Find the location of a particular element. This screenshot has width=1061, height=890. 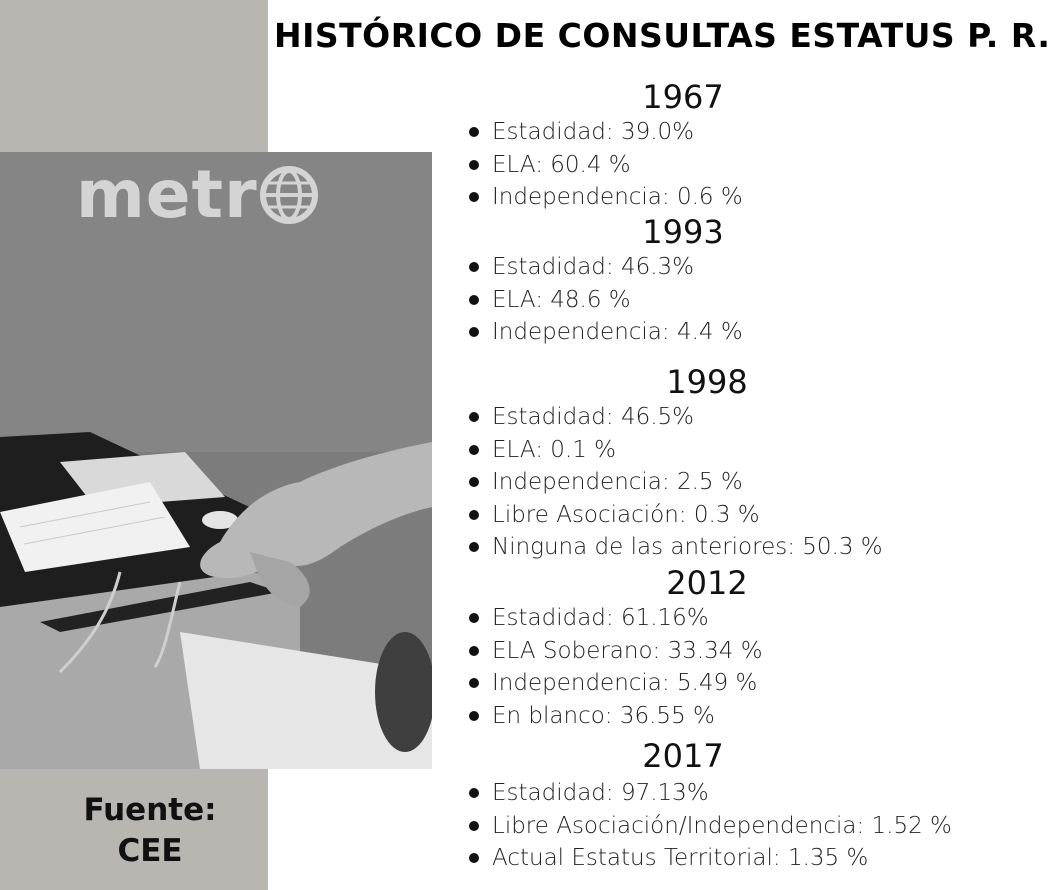

list-item: Estadidad: 97.13% is located at coordinates (709, 793).